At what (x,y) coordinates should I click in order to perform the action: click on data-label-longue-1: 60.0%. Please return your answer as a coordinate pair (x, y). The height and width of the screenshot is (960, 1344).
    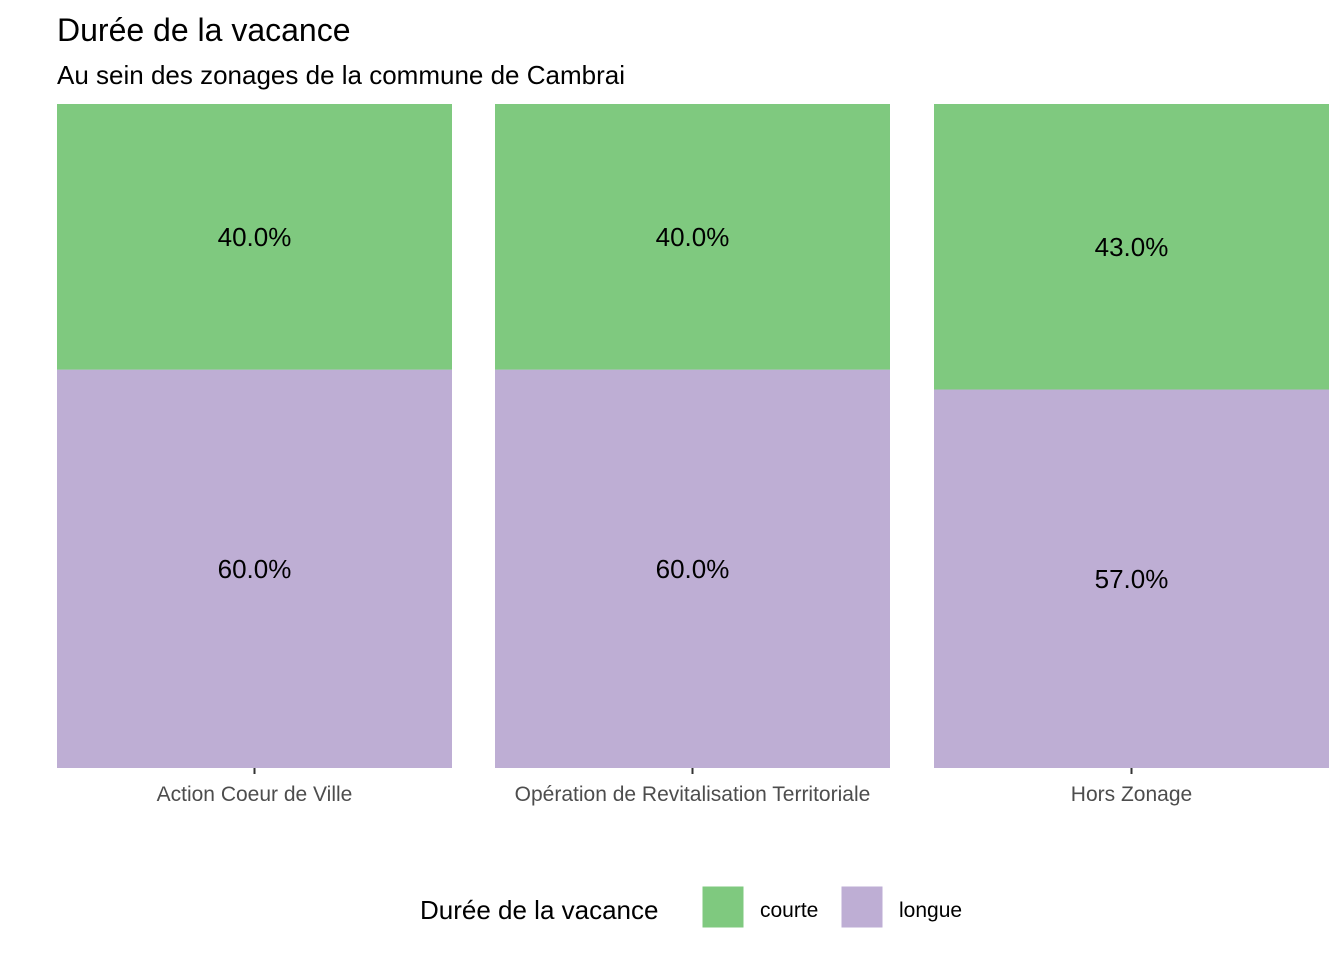
    Looking at the image, I should click on (255, 569).